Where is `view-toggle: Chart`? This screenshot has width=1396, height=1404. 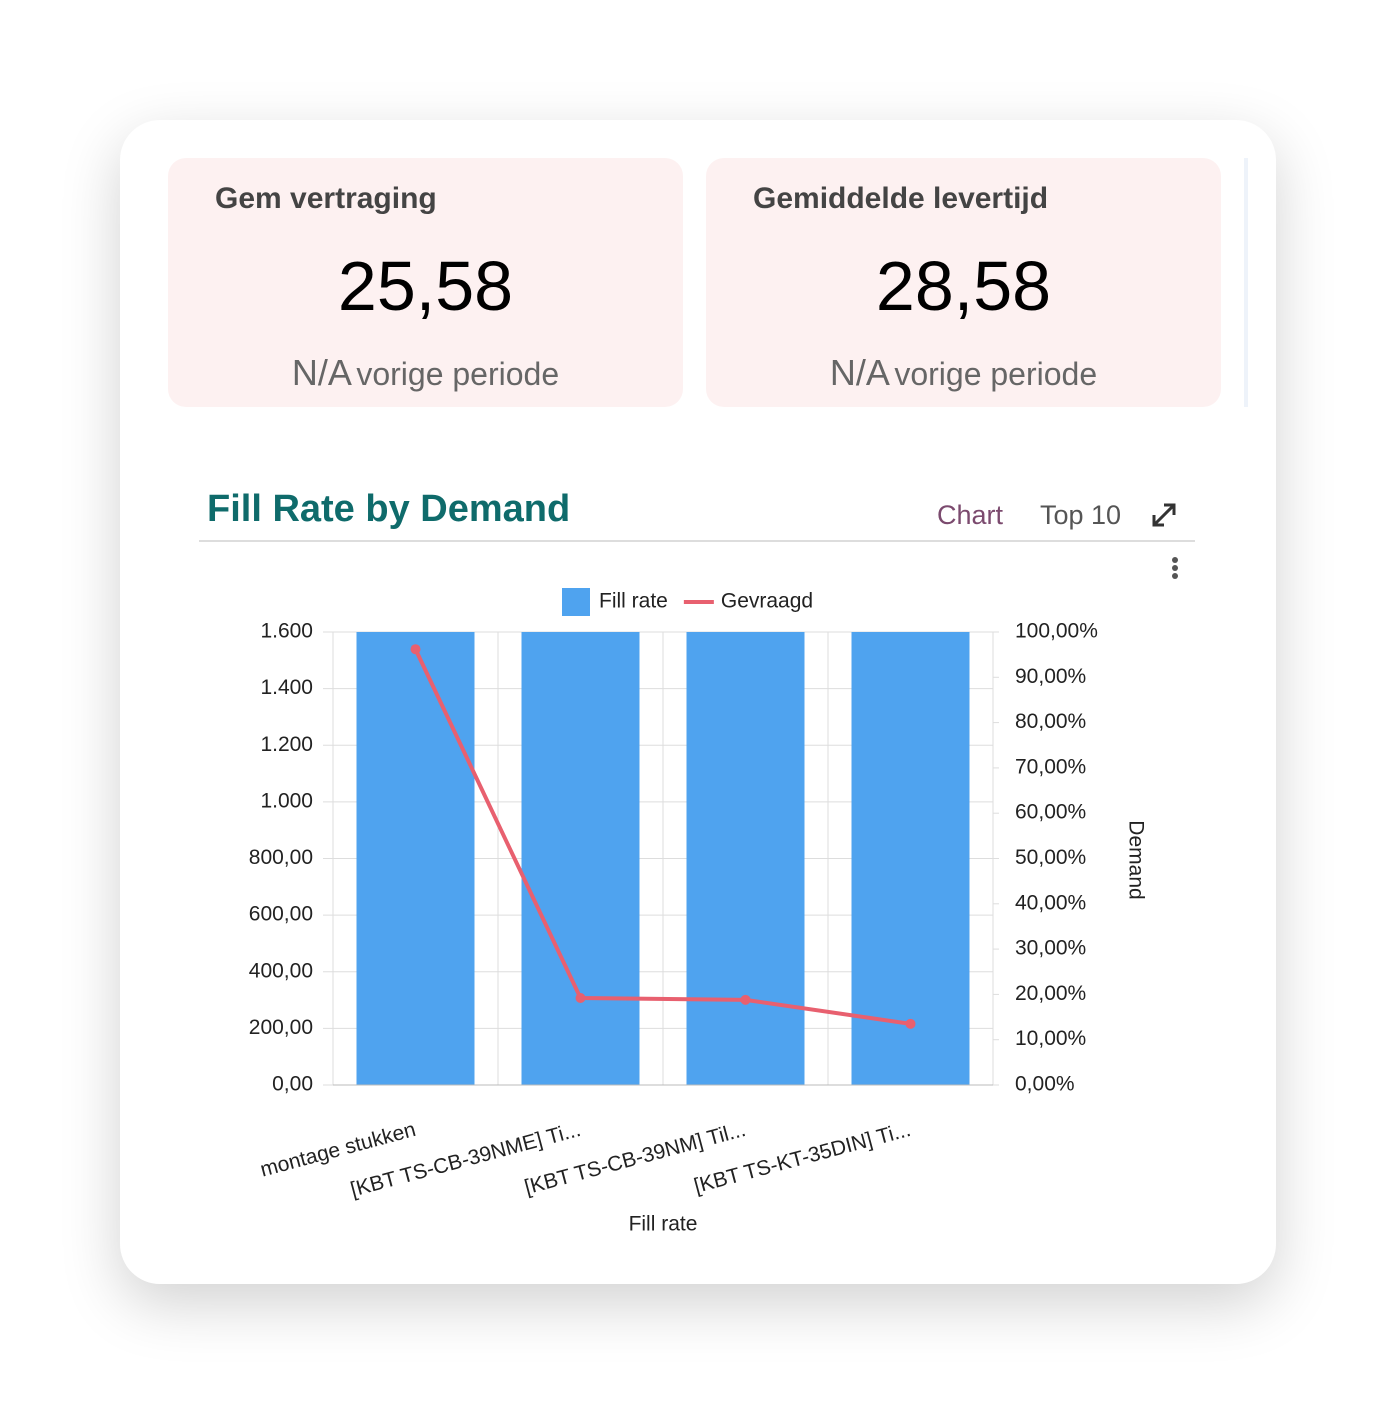 view-toggle: Chart is located at coordinates (970, 515).